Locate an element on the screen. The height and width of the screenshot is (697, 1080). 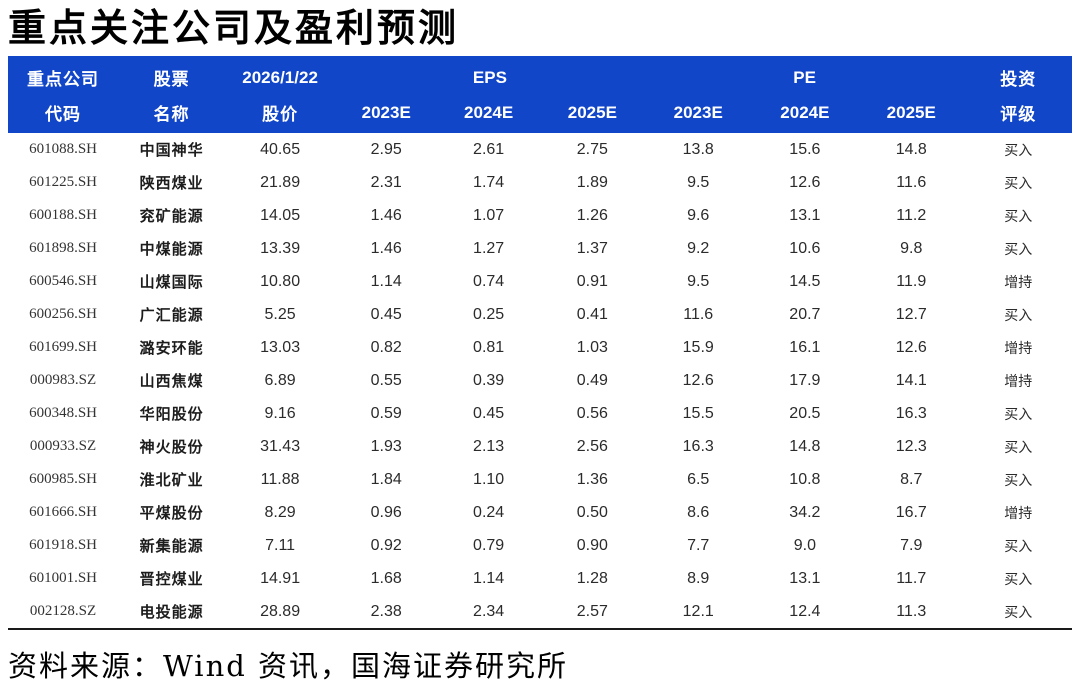
cell-eps-2024e: 0.79 is located at coordinates (489, 545).